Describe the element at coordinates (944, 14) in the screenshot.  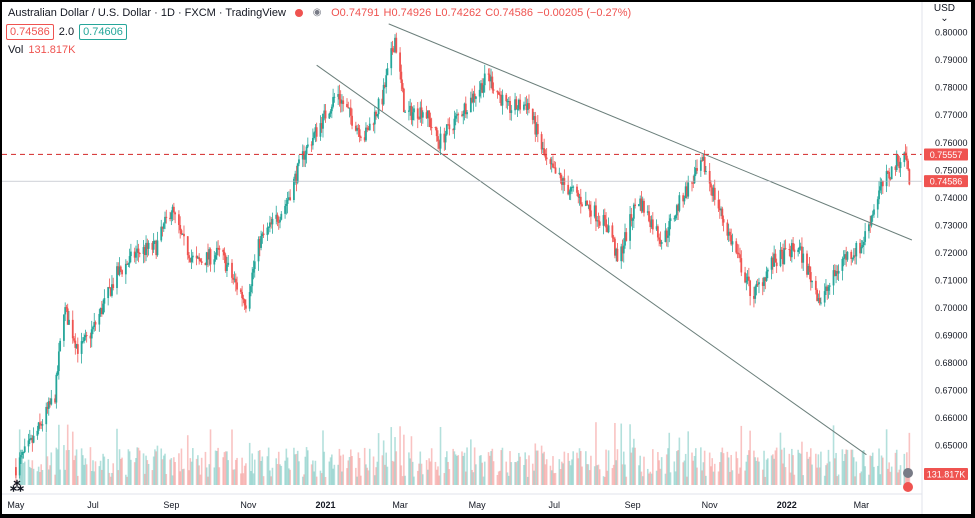
I see `currency-selector: USD ⌄` at that location.